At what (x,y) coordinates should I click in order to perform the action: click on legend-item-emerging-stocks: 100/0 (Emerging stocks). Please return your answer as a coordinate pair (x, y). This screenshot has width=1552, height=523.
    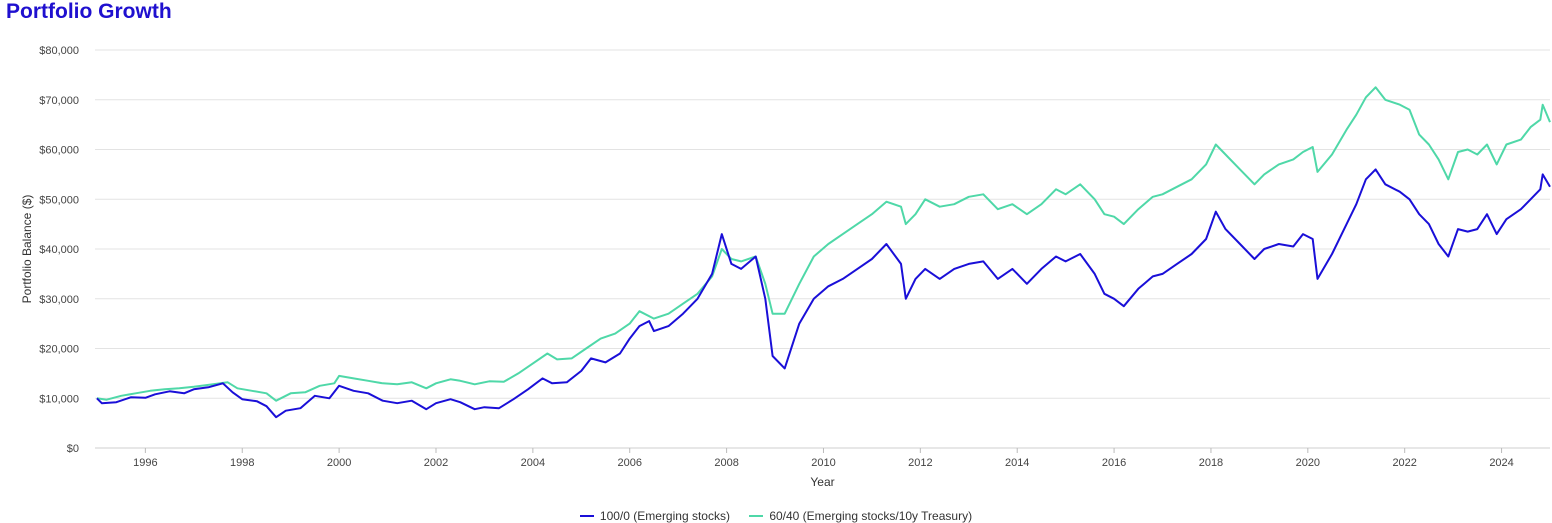
    Looking at the image, I should click on (654, 516).